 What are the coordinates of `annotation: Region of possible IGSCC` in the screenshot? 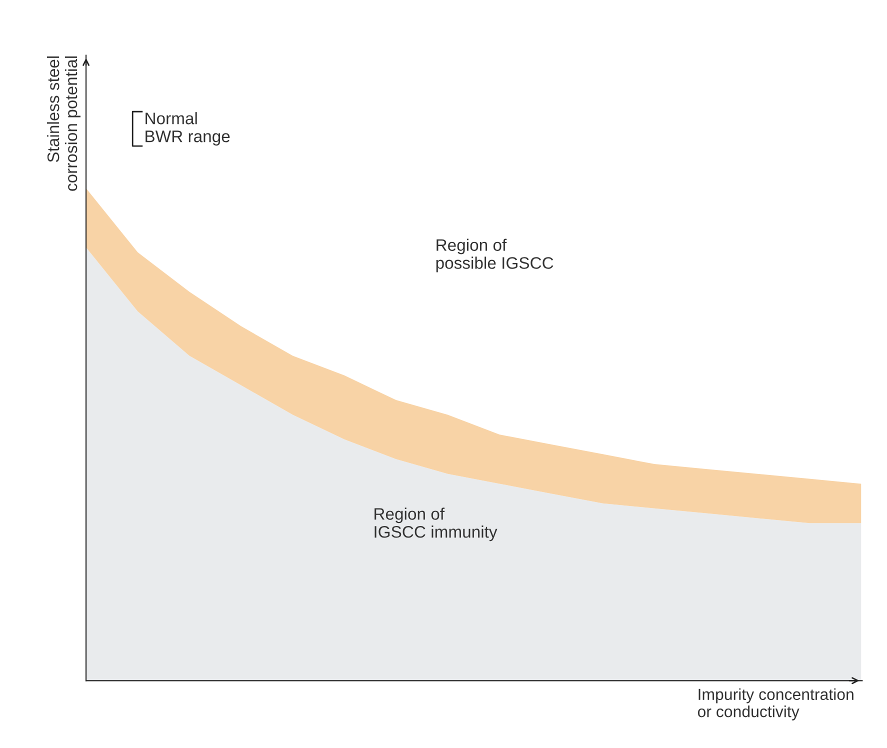 It's located at (495, 255).